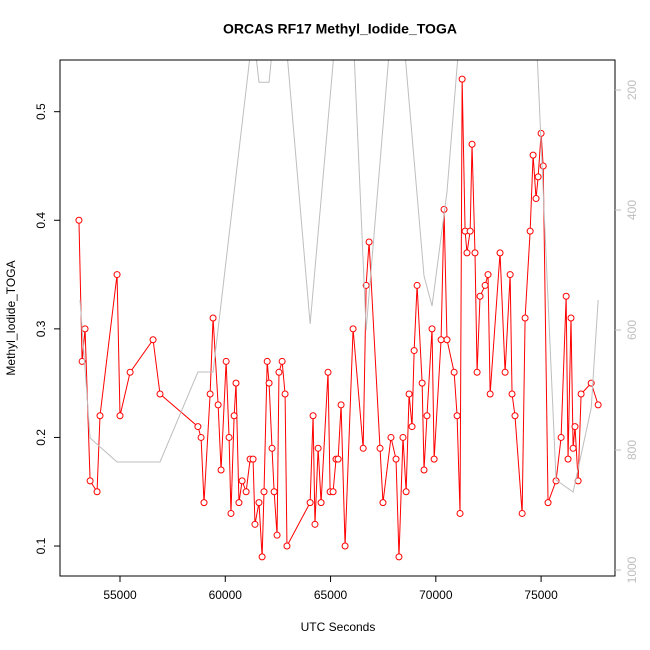 Image resolution: width=650 pixels, height=650 pixels. What do you see at coordinates (632, 569) in the screenshot?
I see `y2-tick-label: 1000` at bounding box center [632, 569].